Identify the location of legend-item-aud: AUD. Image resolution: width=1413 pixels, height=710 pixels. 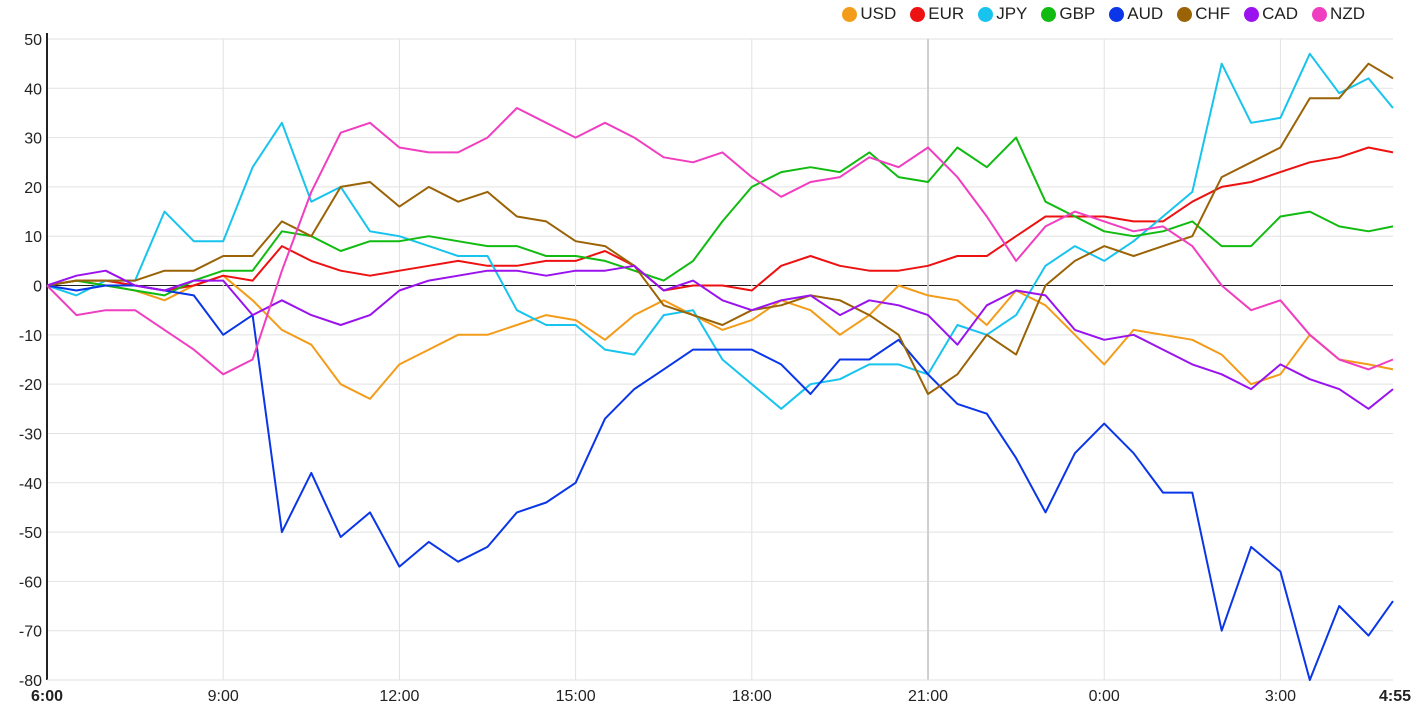
(1136, 14).